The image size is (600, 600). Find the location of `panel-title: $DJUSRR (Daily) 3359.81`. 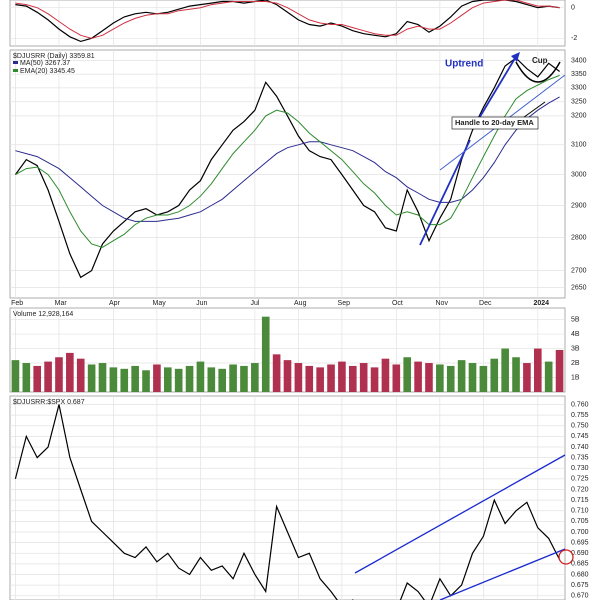

panel-title: $DJUSRR (Daily) 3359.81 is located at coordinates (54, 56).